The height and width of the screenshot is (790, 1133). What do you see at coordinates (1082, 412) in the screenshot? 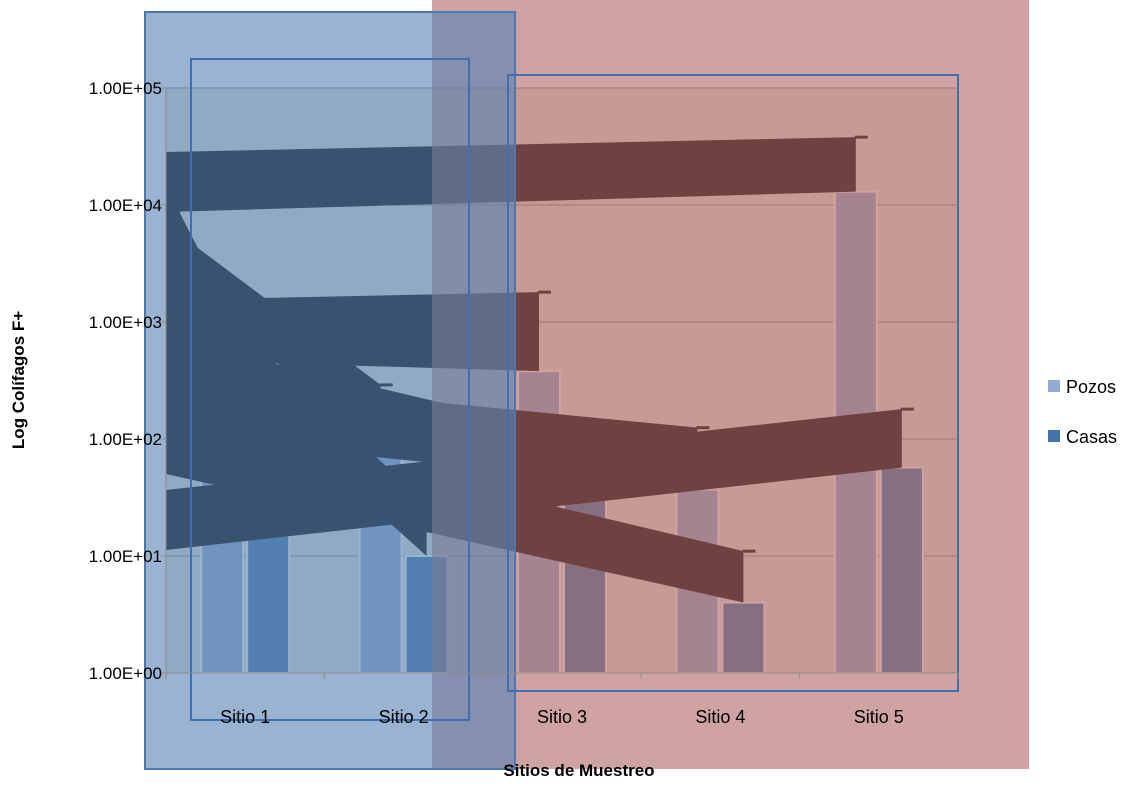
I see `legend: Pozos Casas` at bounding box center [1082, 412].